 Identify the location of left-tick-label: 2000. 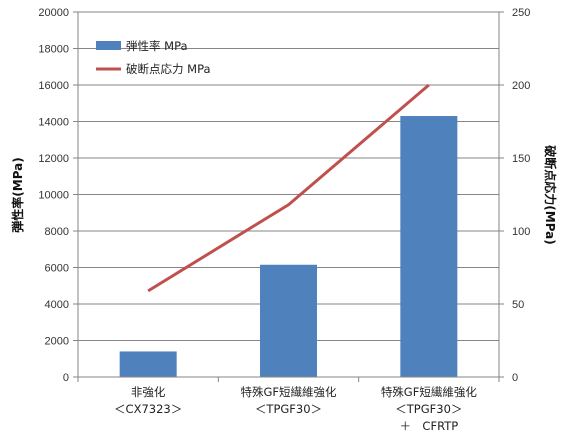
(57, 342).